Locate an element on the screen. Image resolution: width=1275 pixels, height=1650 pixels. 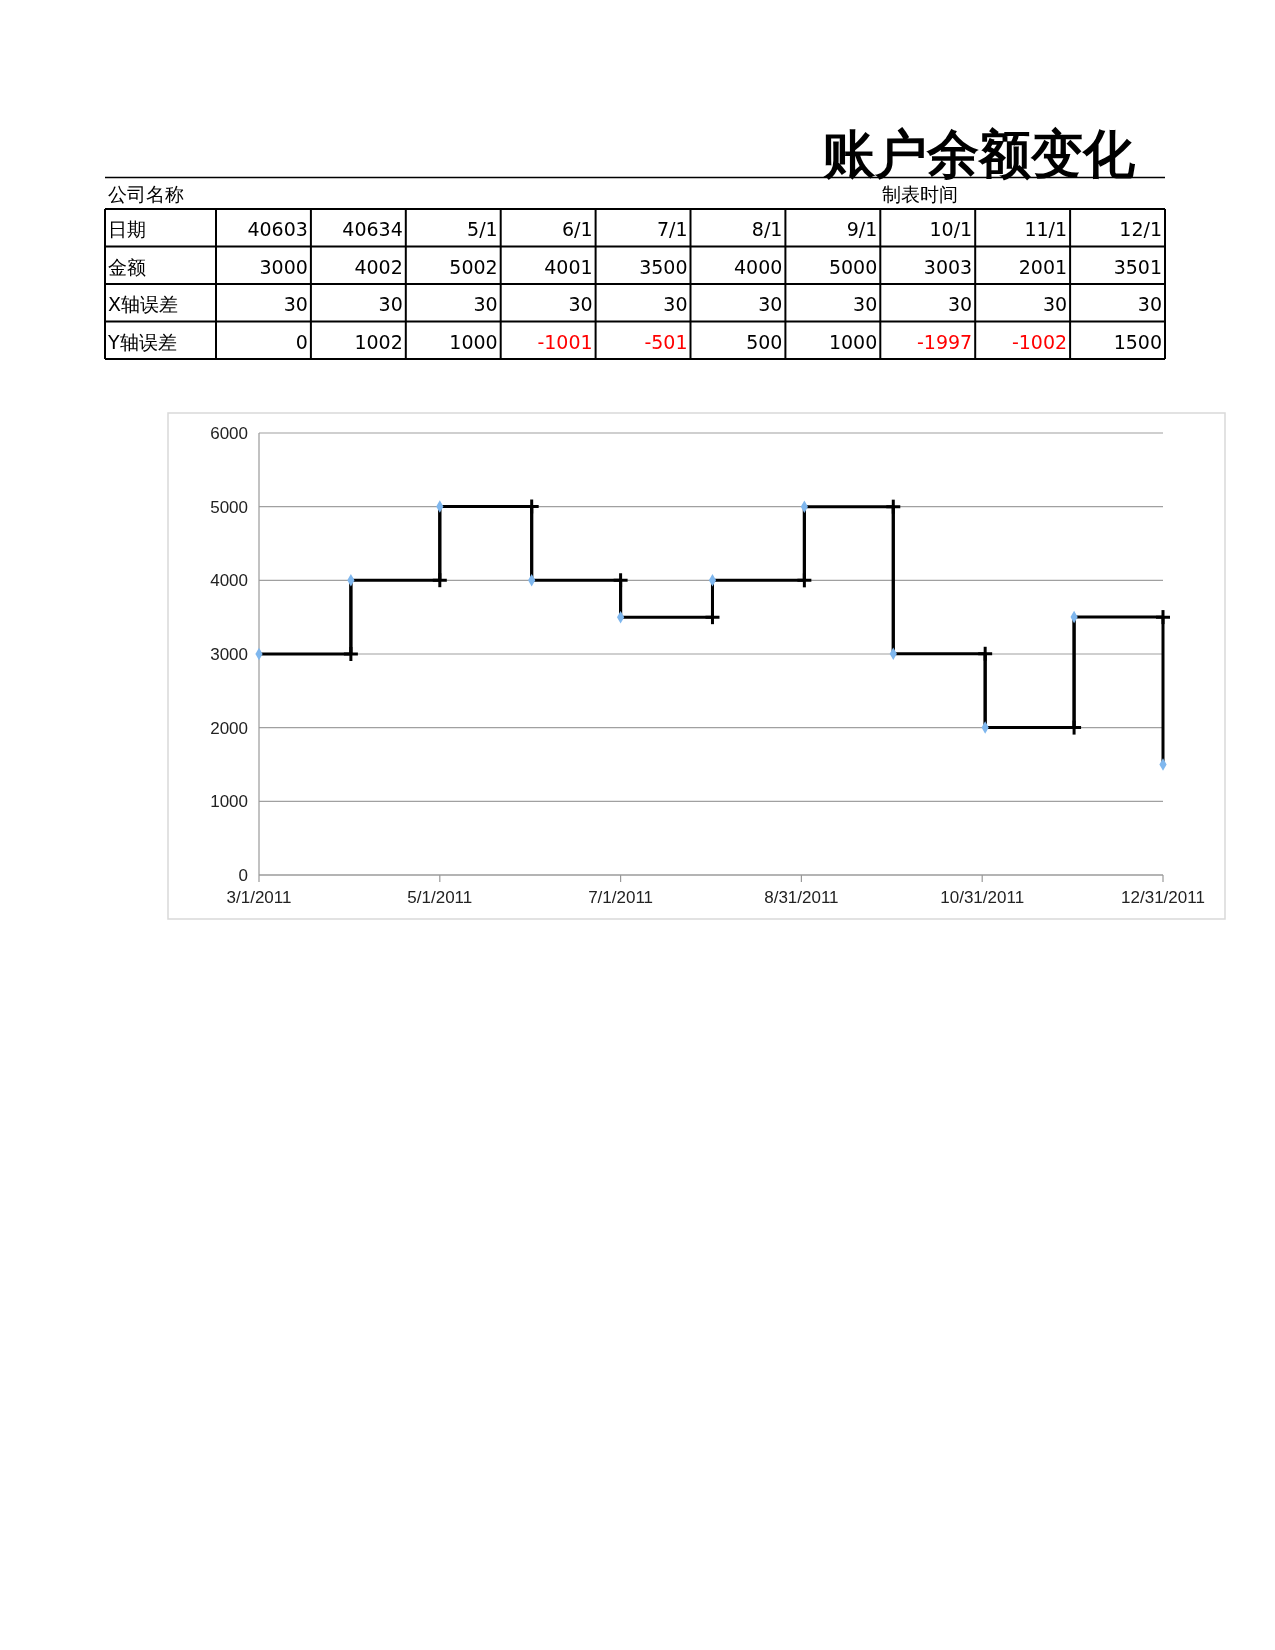
data-label: 3000 is located at coordinates (283, 266).